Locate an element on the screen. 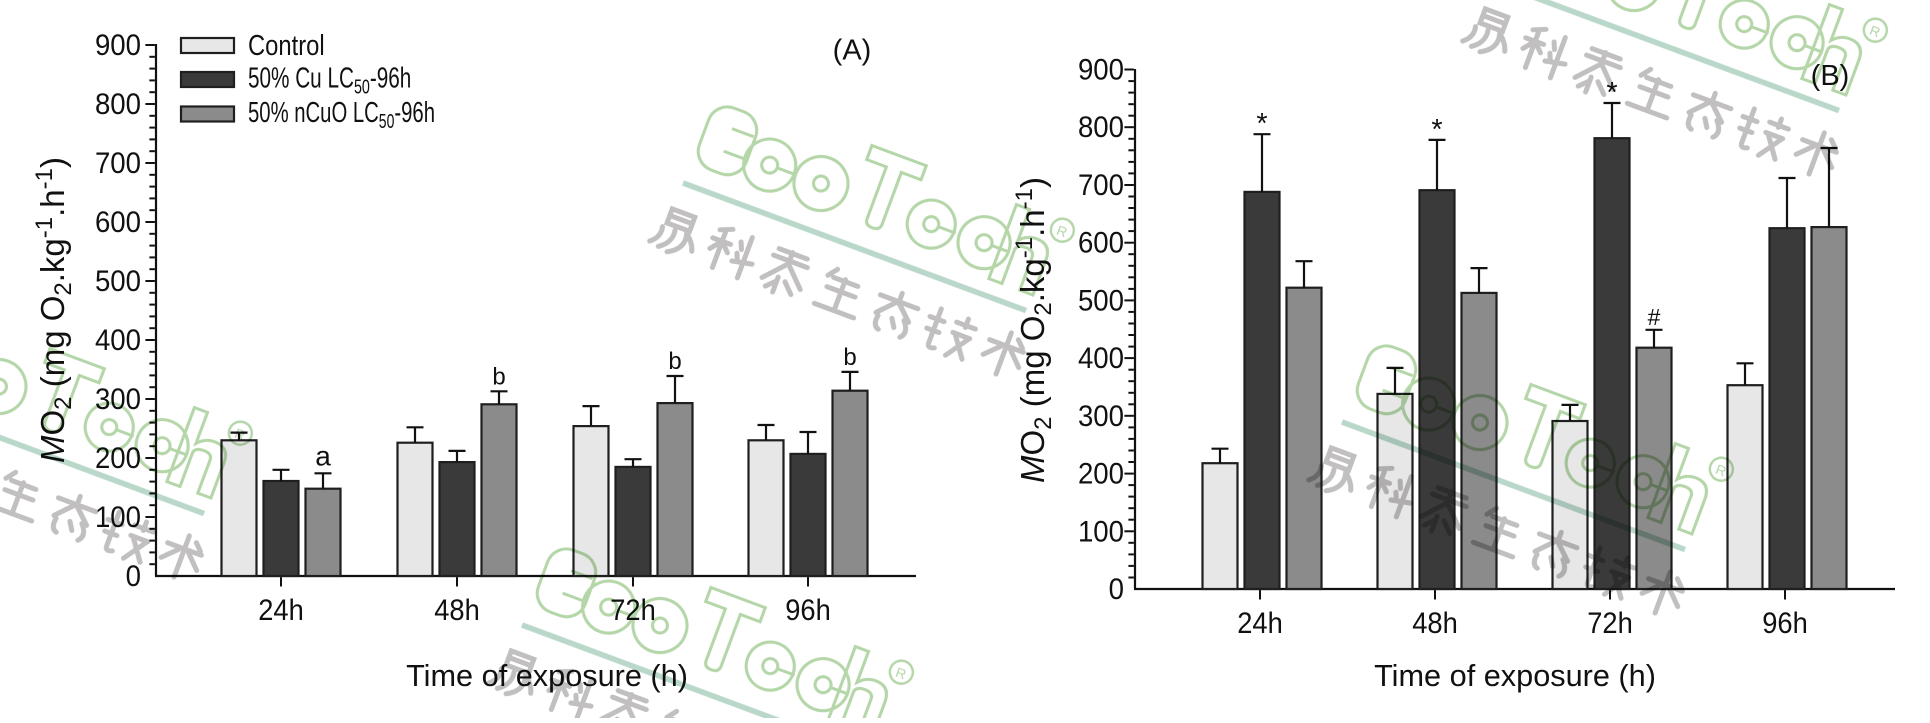  svg-text: 50% nCuO LC50-96h is located at coordinates (341, 114).